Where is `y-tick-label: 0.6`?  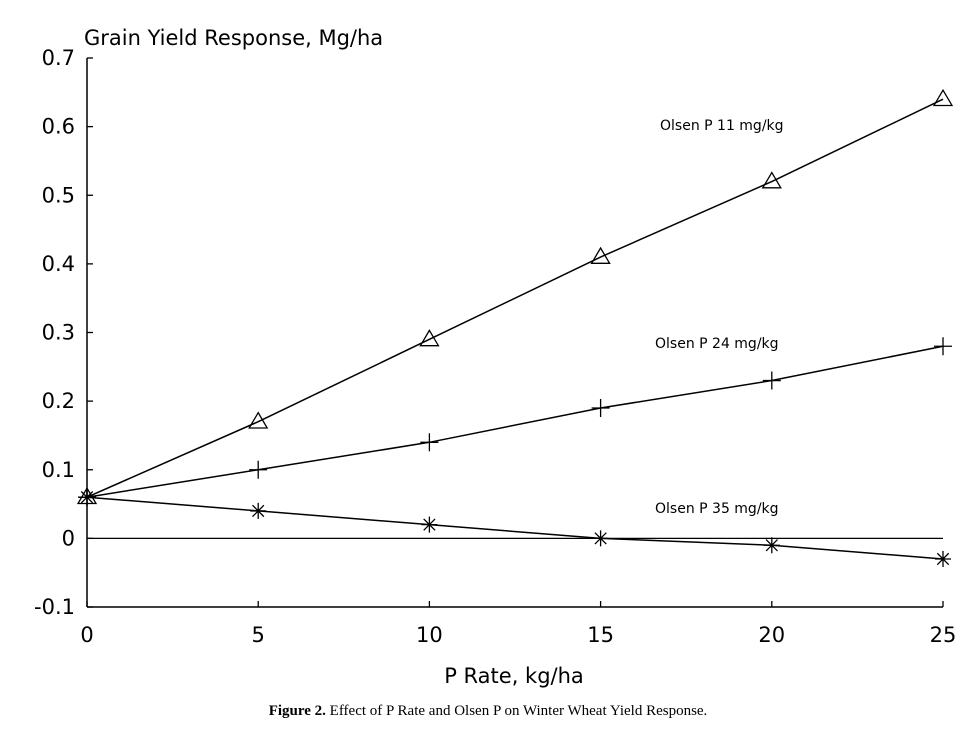
y-tick-label: 0.6 is located at coordinates (58, 127).